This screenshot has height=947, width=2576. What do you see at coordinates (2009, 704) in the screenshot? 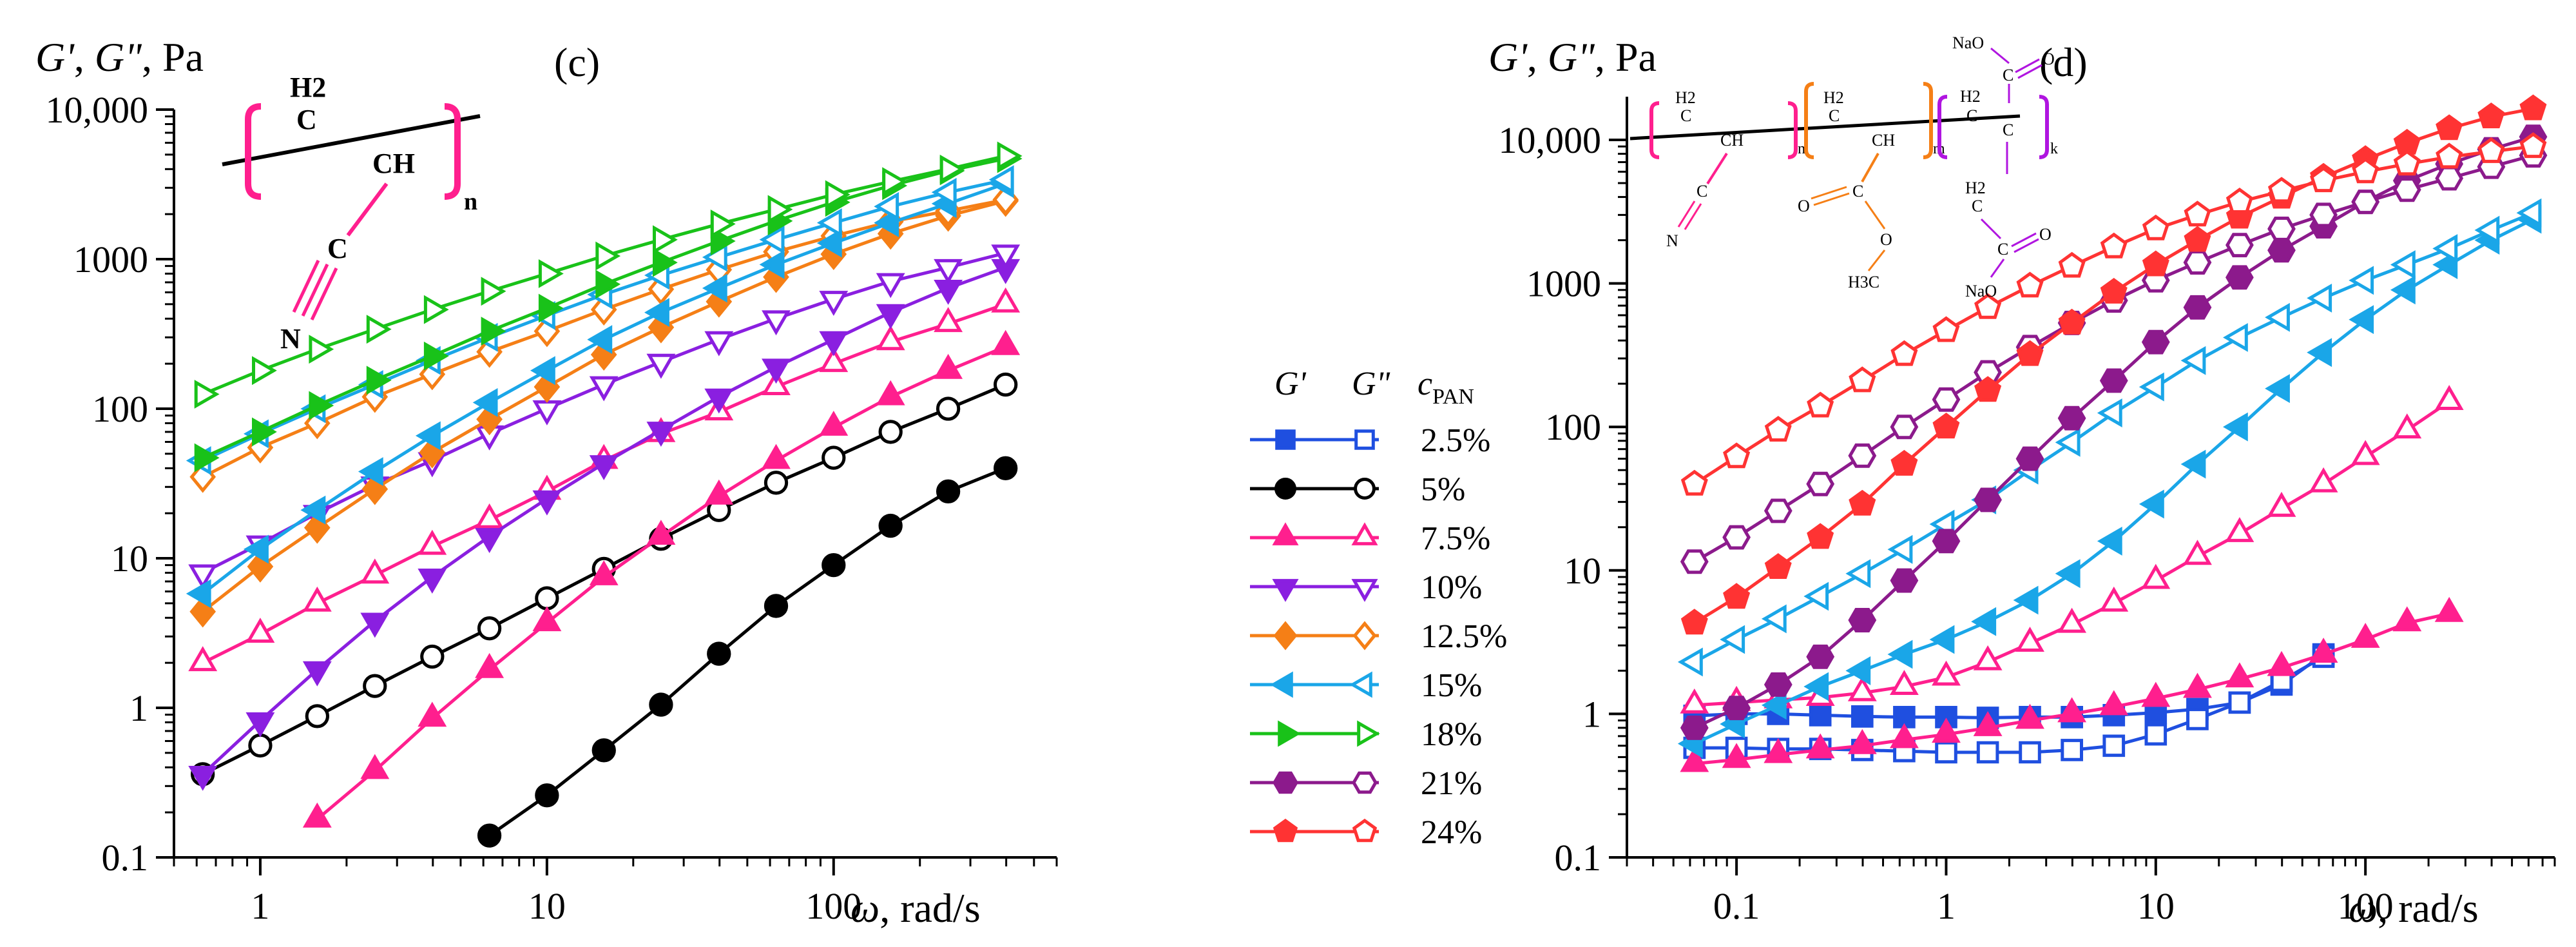
I see `series-line-d-2_5pct-gdouble` at bounding box center [2009, 704].